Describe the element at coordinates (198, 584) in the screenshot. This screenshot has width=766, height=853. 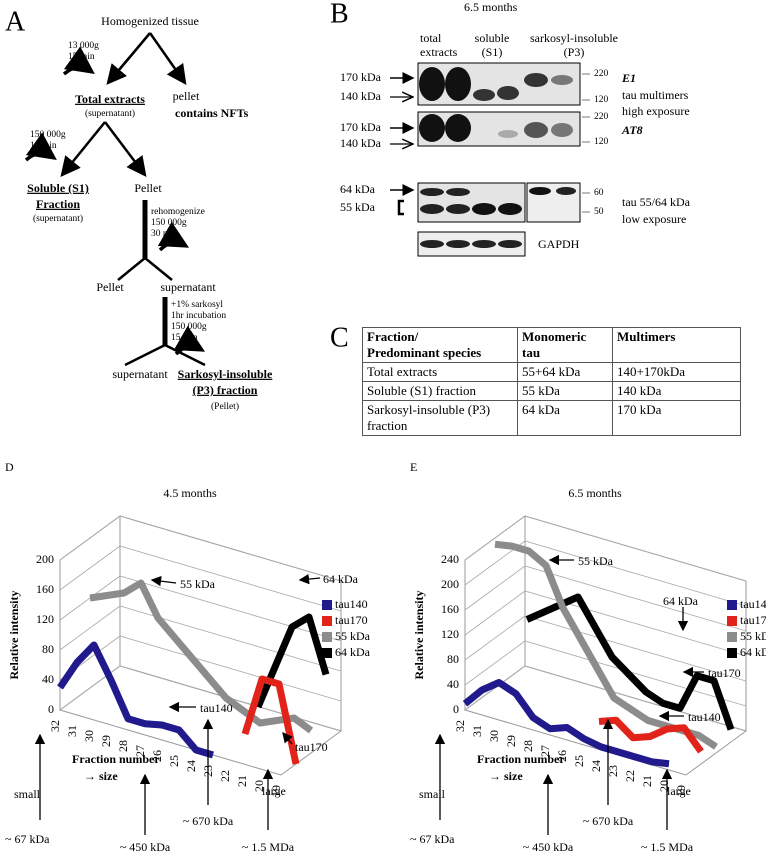
I see `annotation: 55 kDa` at that location.